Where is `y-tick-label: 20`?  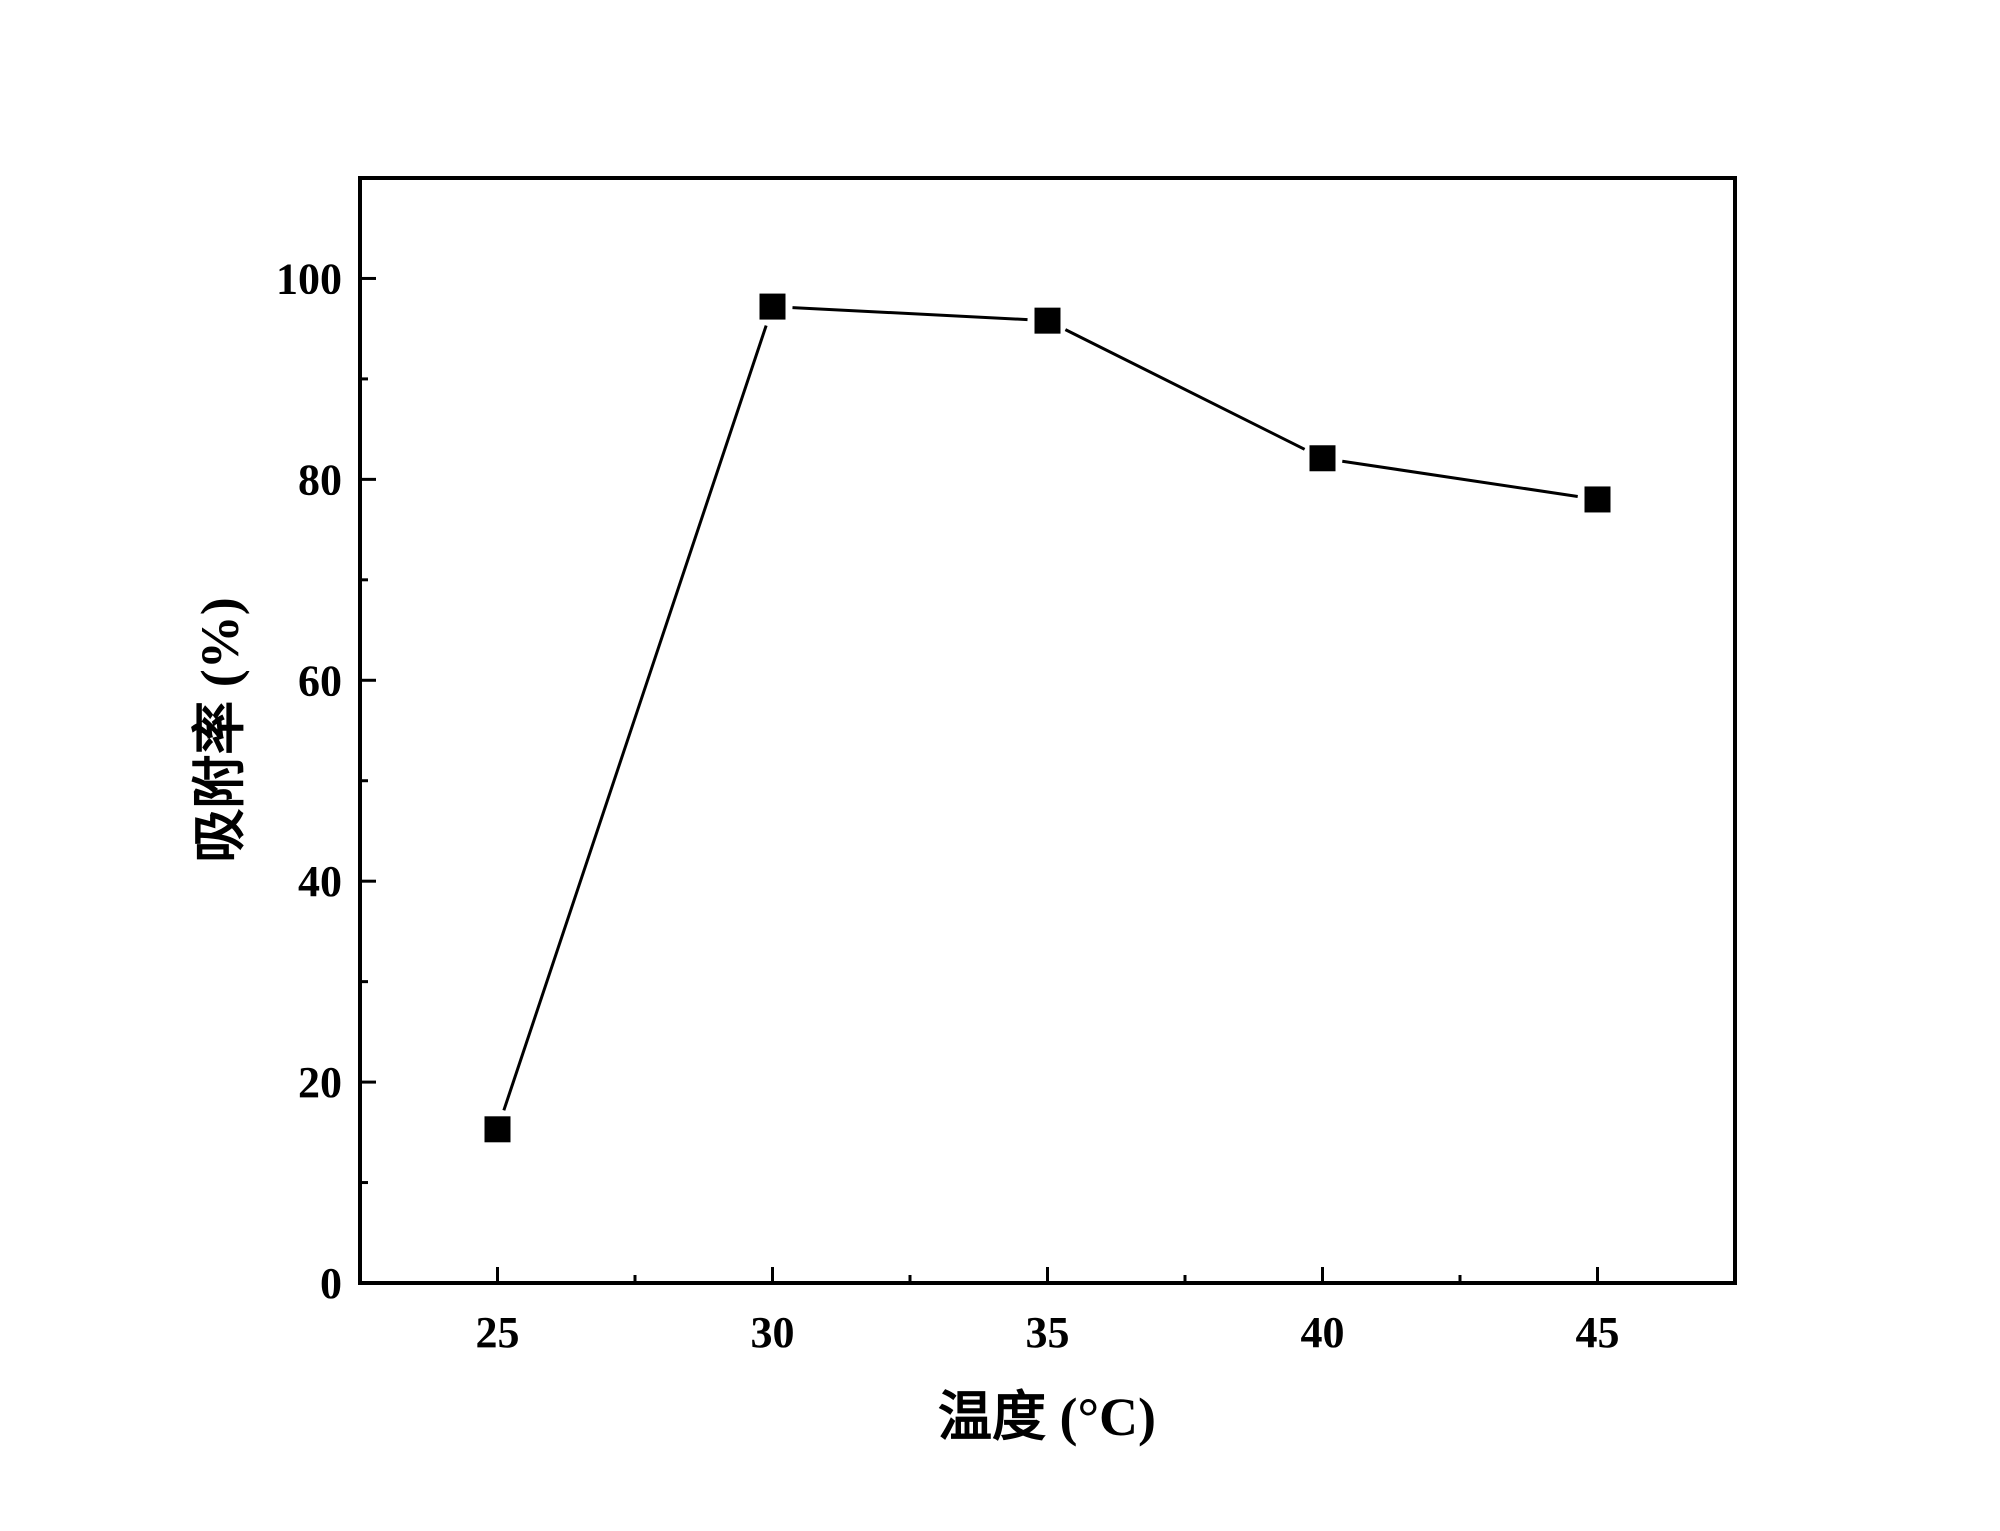
y-tick-label: 20 is located at coordinates (320, 1082).